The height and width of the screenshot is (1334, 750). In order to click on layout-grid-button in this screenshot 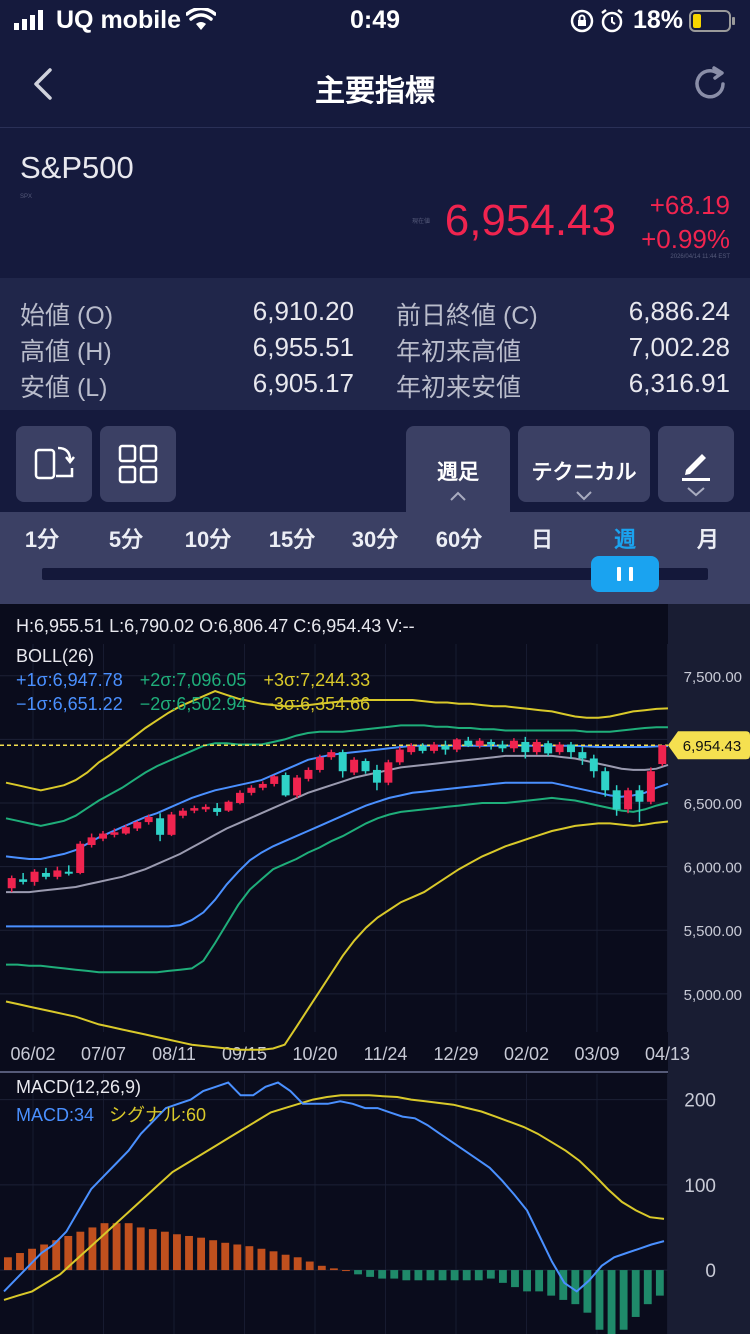, I will do `click(138, 464)`.